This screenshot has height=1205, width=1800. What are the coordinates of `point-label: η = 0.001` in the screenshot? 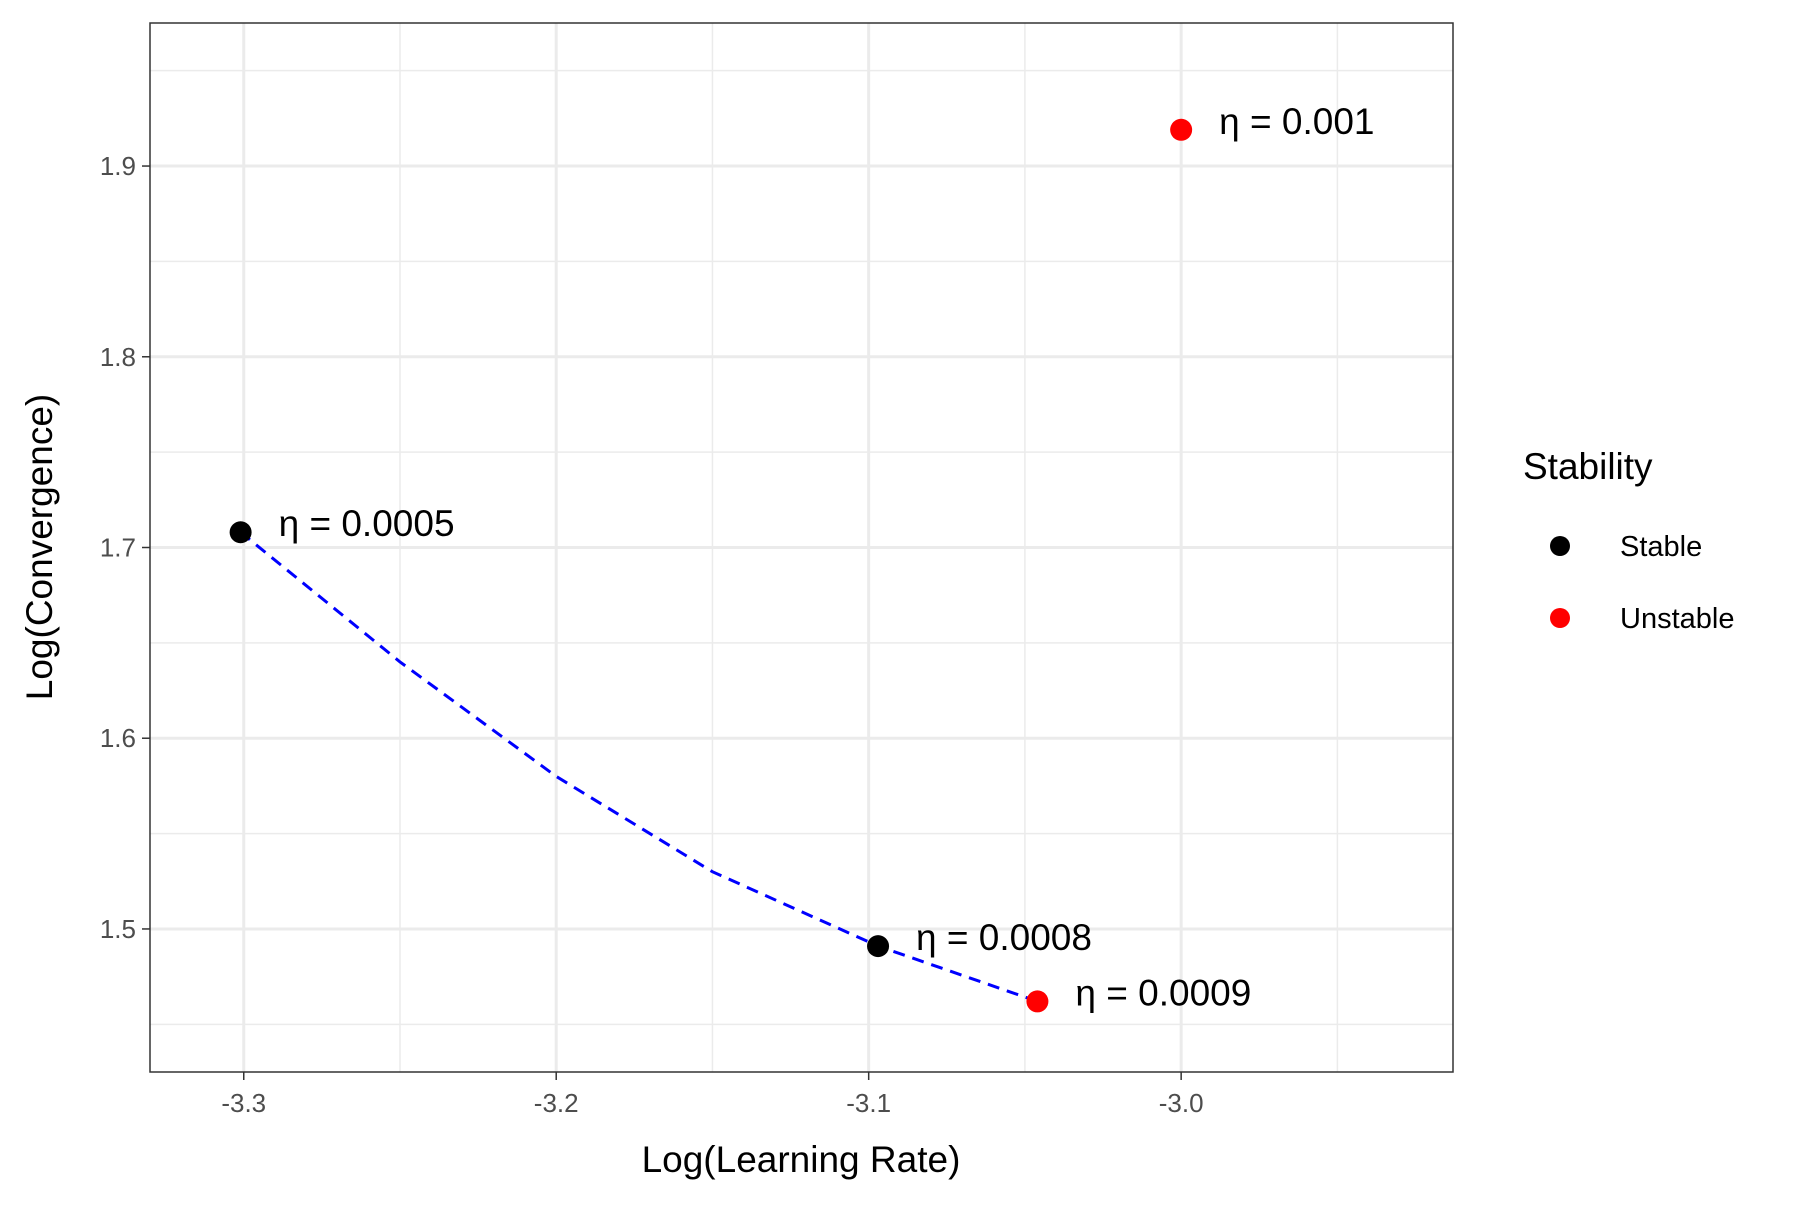 It's located at (1296, 121).